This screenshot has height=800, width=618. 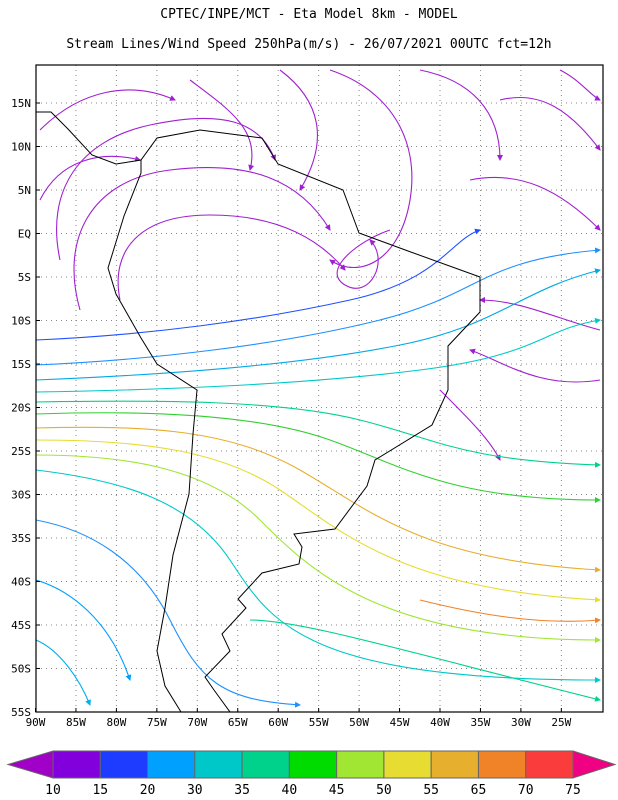 I want to click on lat-label: 35S, so click(x=21, y=538).